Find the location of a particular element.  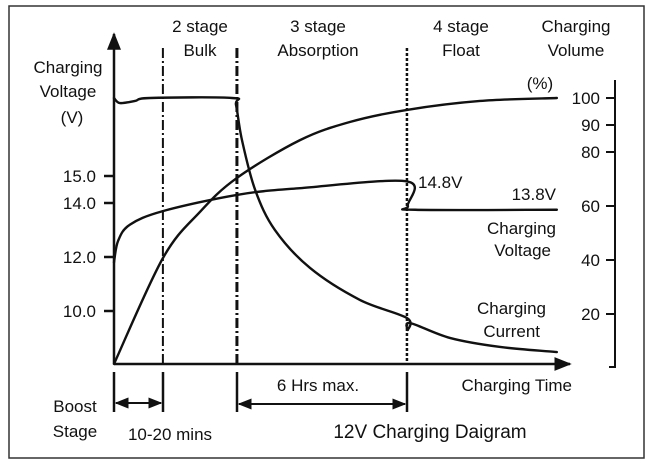

left-tick-label: 12.0 is located at coordinates (79, 257).